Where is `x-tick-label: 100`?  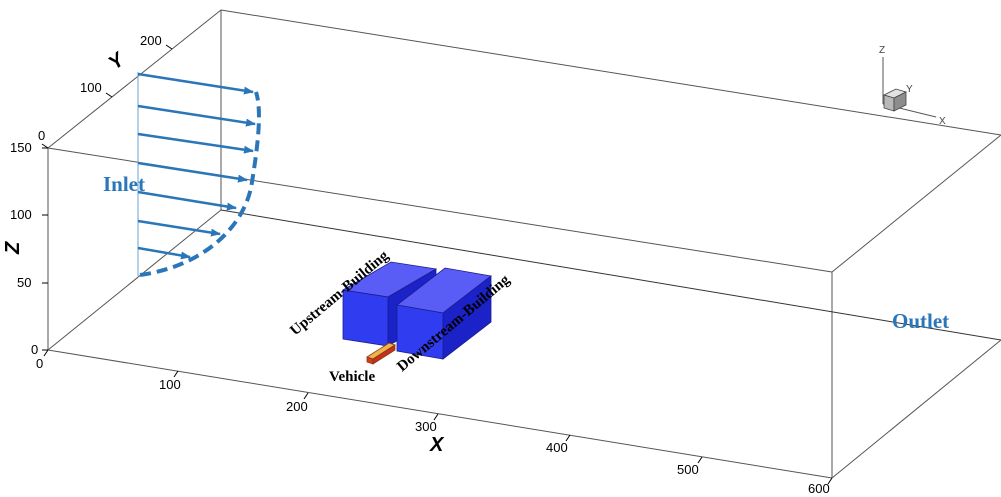
x-tick-label: 100 is located at coordinates (170, 384).